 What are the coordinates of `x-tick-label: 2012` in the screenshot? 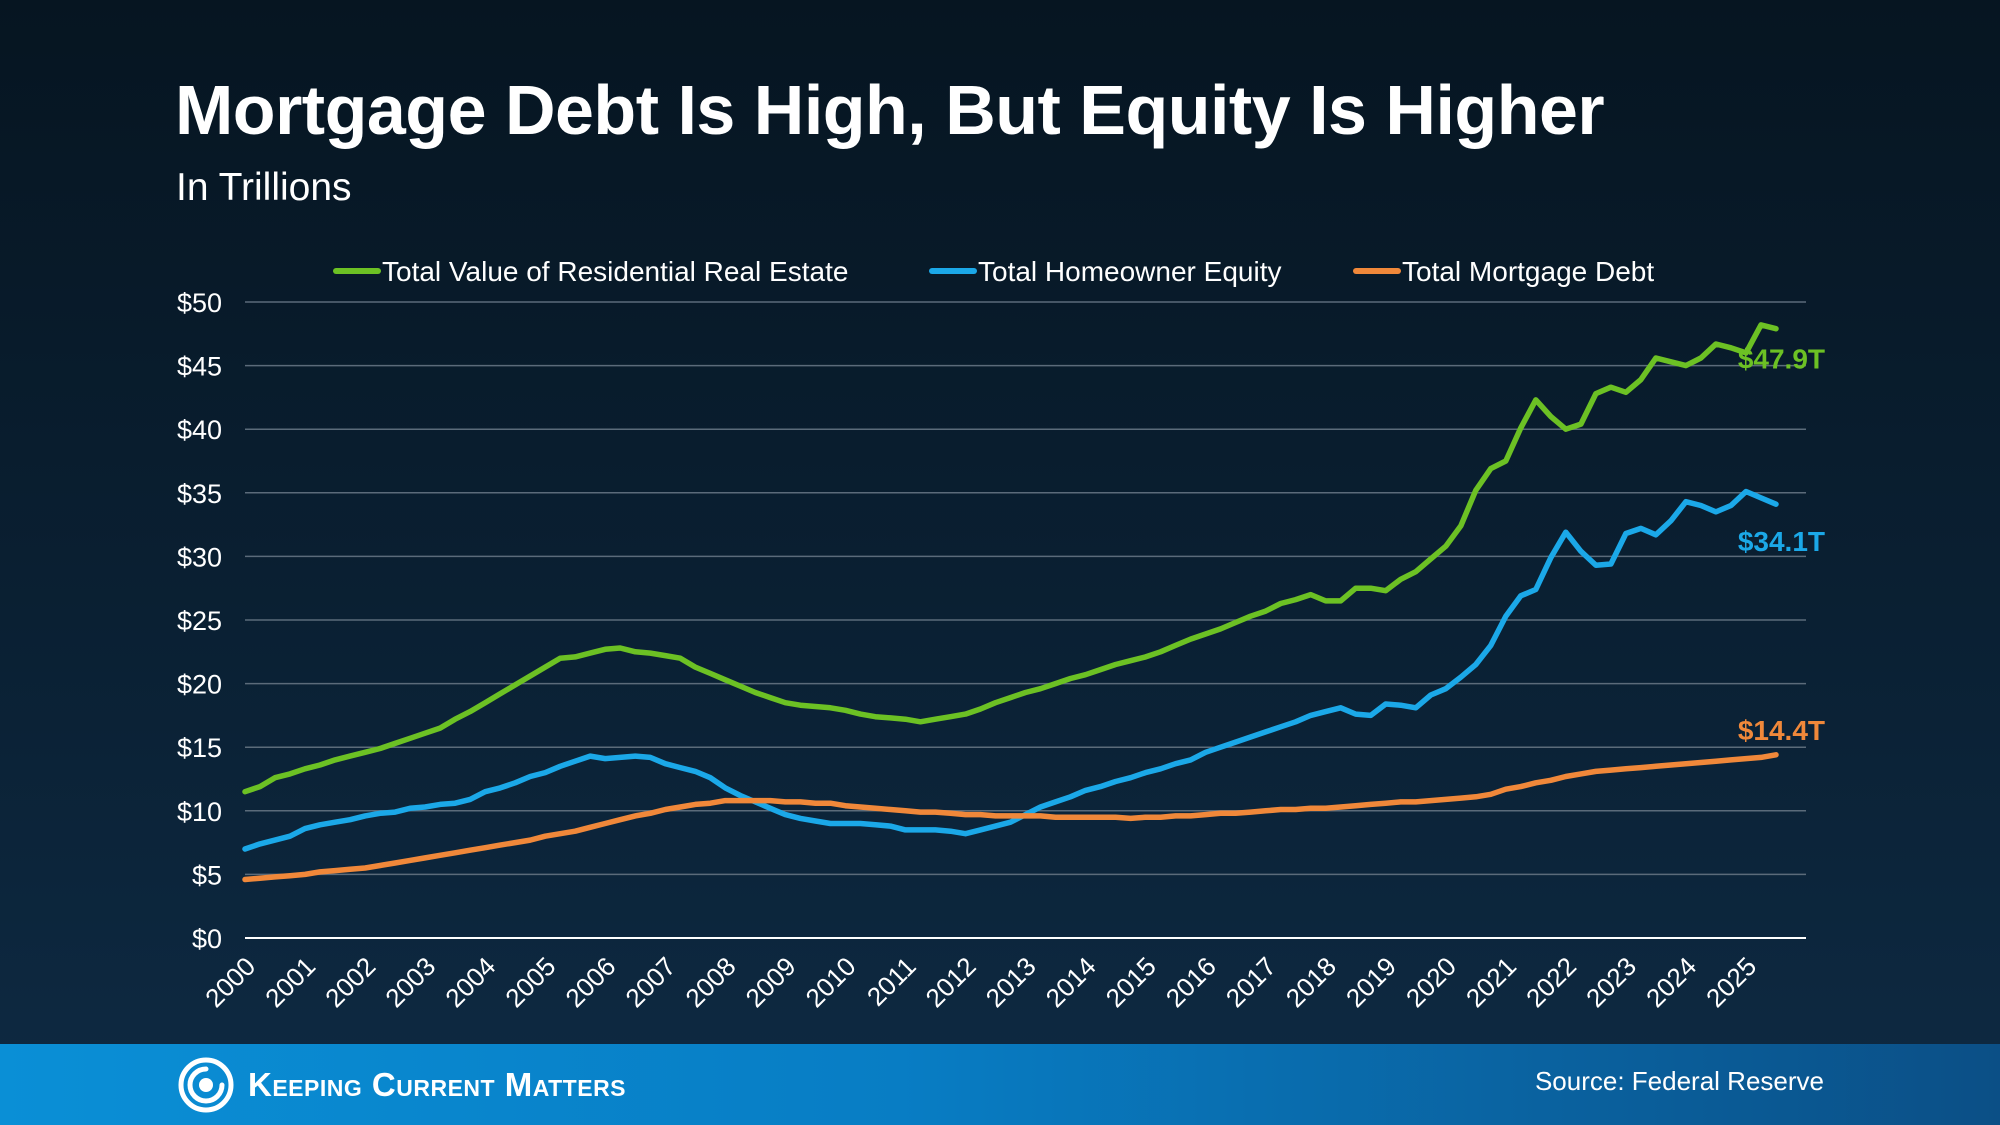 It's located at (951, 982).